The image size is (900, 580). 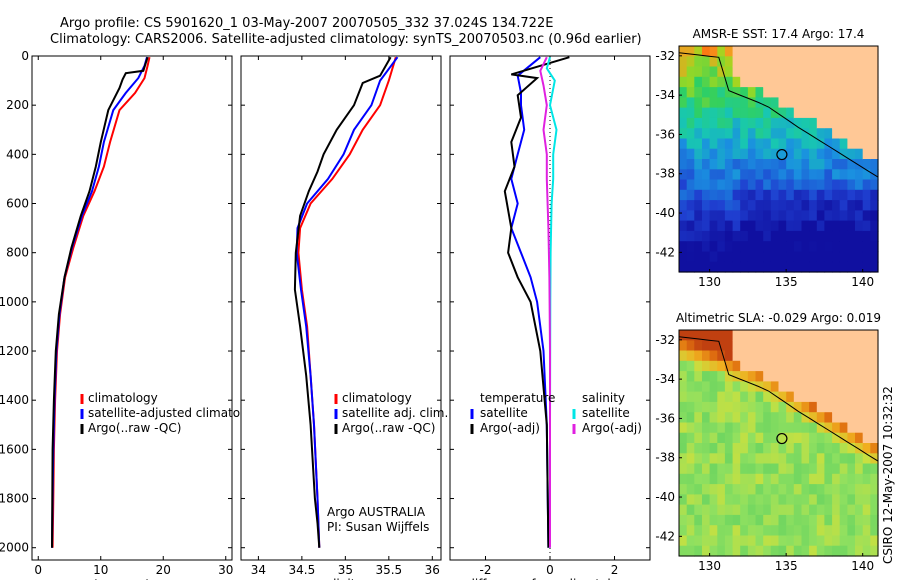 What do you see at coordinates (779, 34) in the screenshot?
I see `map-title: AMSR-E SST: 17.4 Argo: 17.4` at bounding box center [779, 34].